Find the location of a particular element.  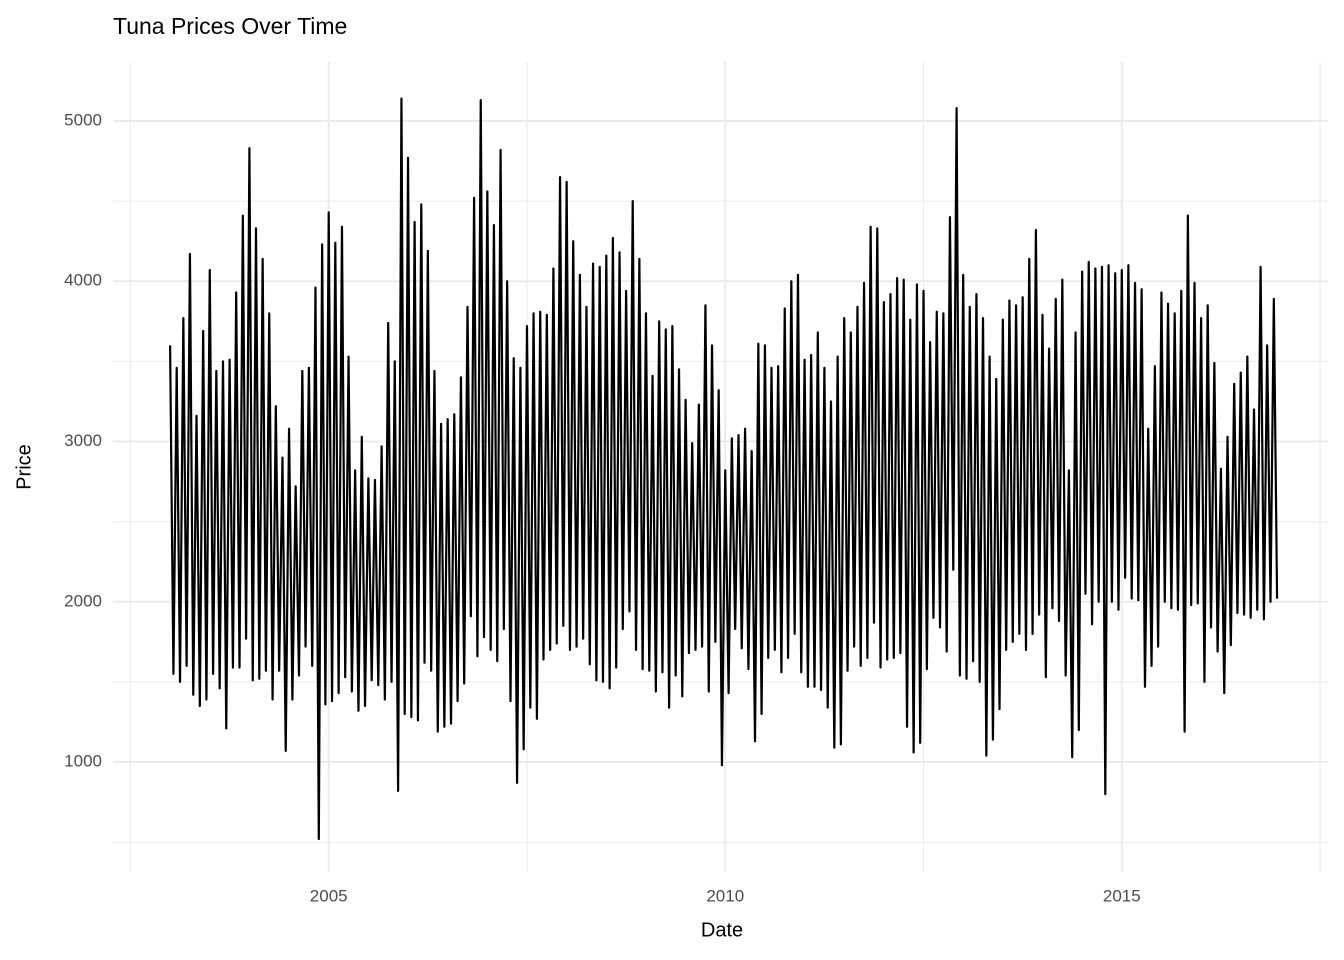

x-axis-label: Date is located at coordinates (722, 930).